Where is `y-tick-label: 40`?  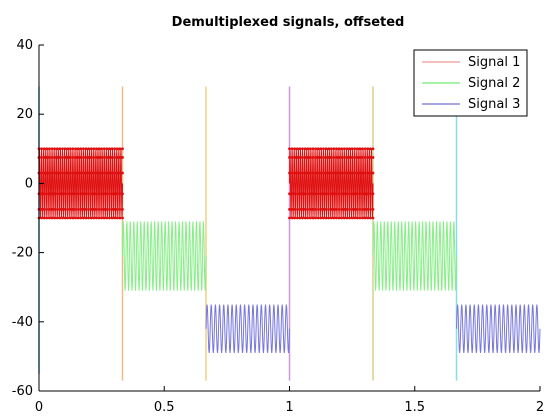
y-tick-label: 40 is located at coordinates (24, 45).